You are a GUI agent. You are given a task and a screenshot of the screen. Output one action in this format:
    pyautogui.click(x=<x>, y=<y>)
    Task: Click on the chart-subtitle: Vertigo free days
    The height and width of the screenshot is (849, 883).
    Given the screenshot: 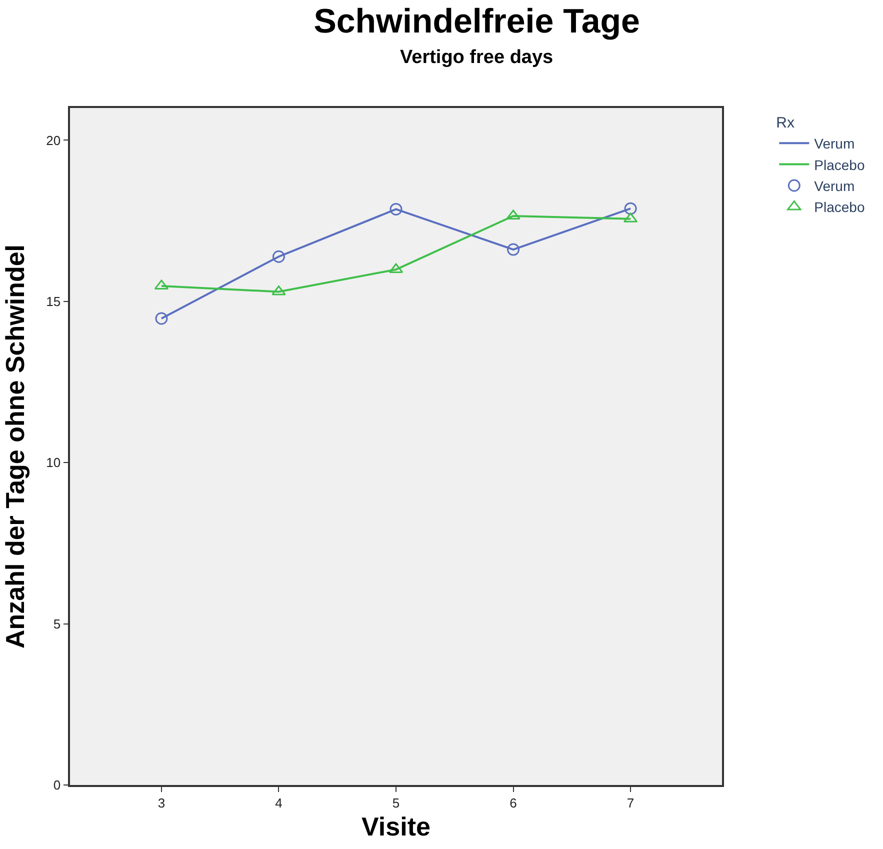 What is the action you would take?
    pyautogui.click(x=477, y=57)
    